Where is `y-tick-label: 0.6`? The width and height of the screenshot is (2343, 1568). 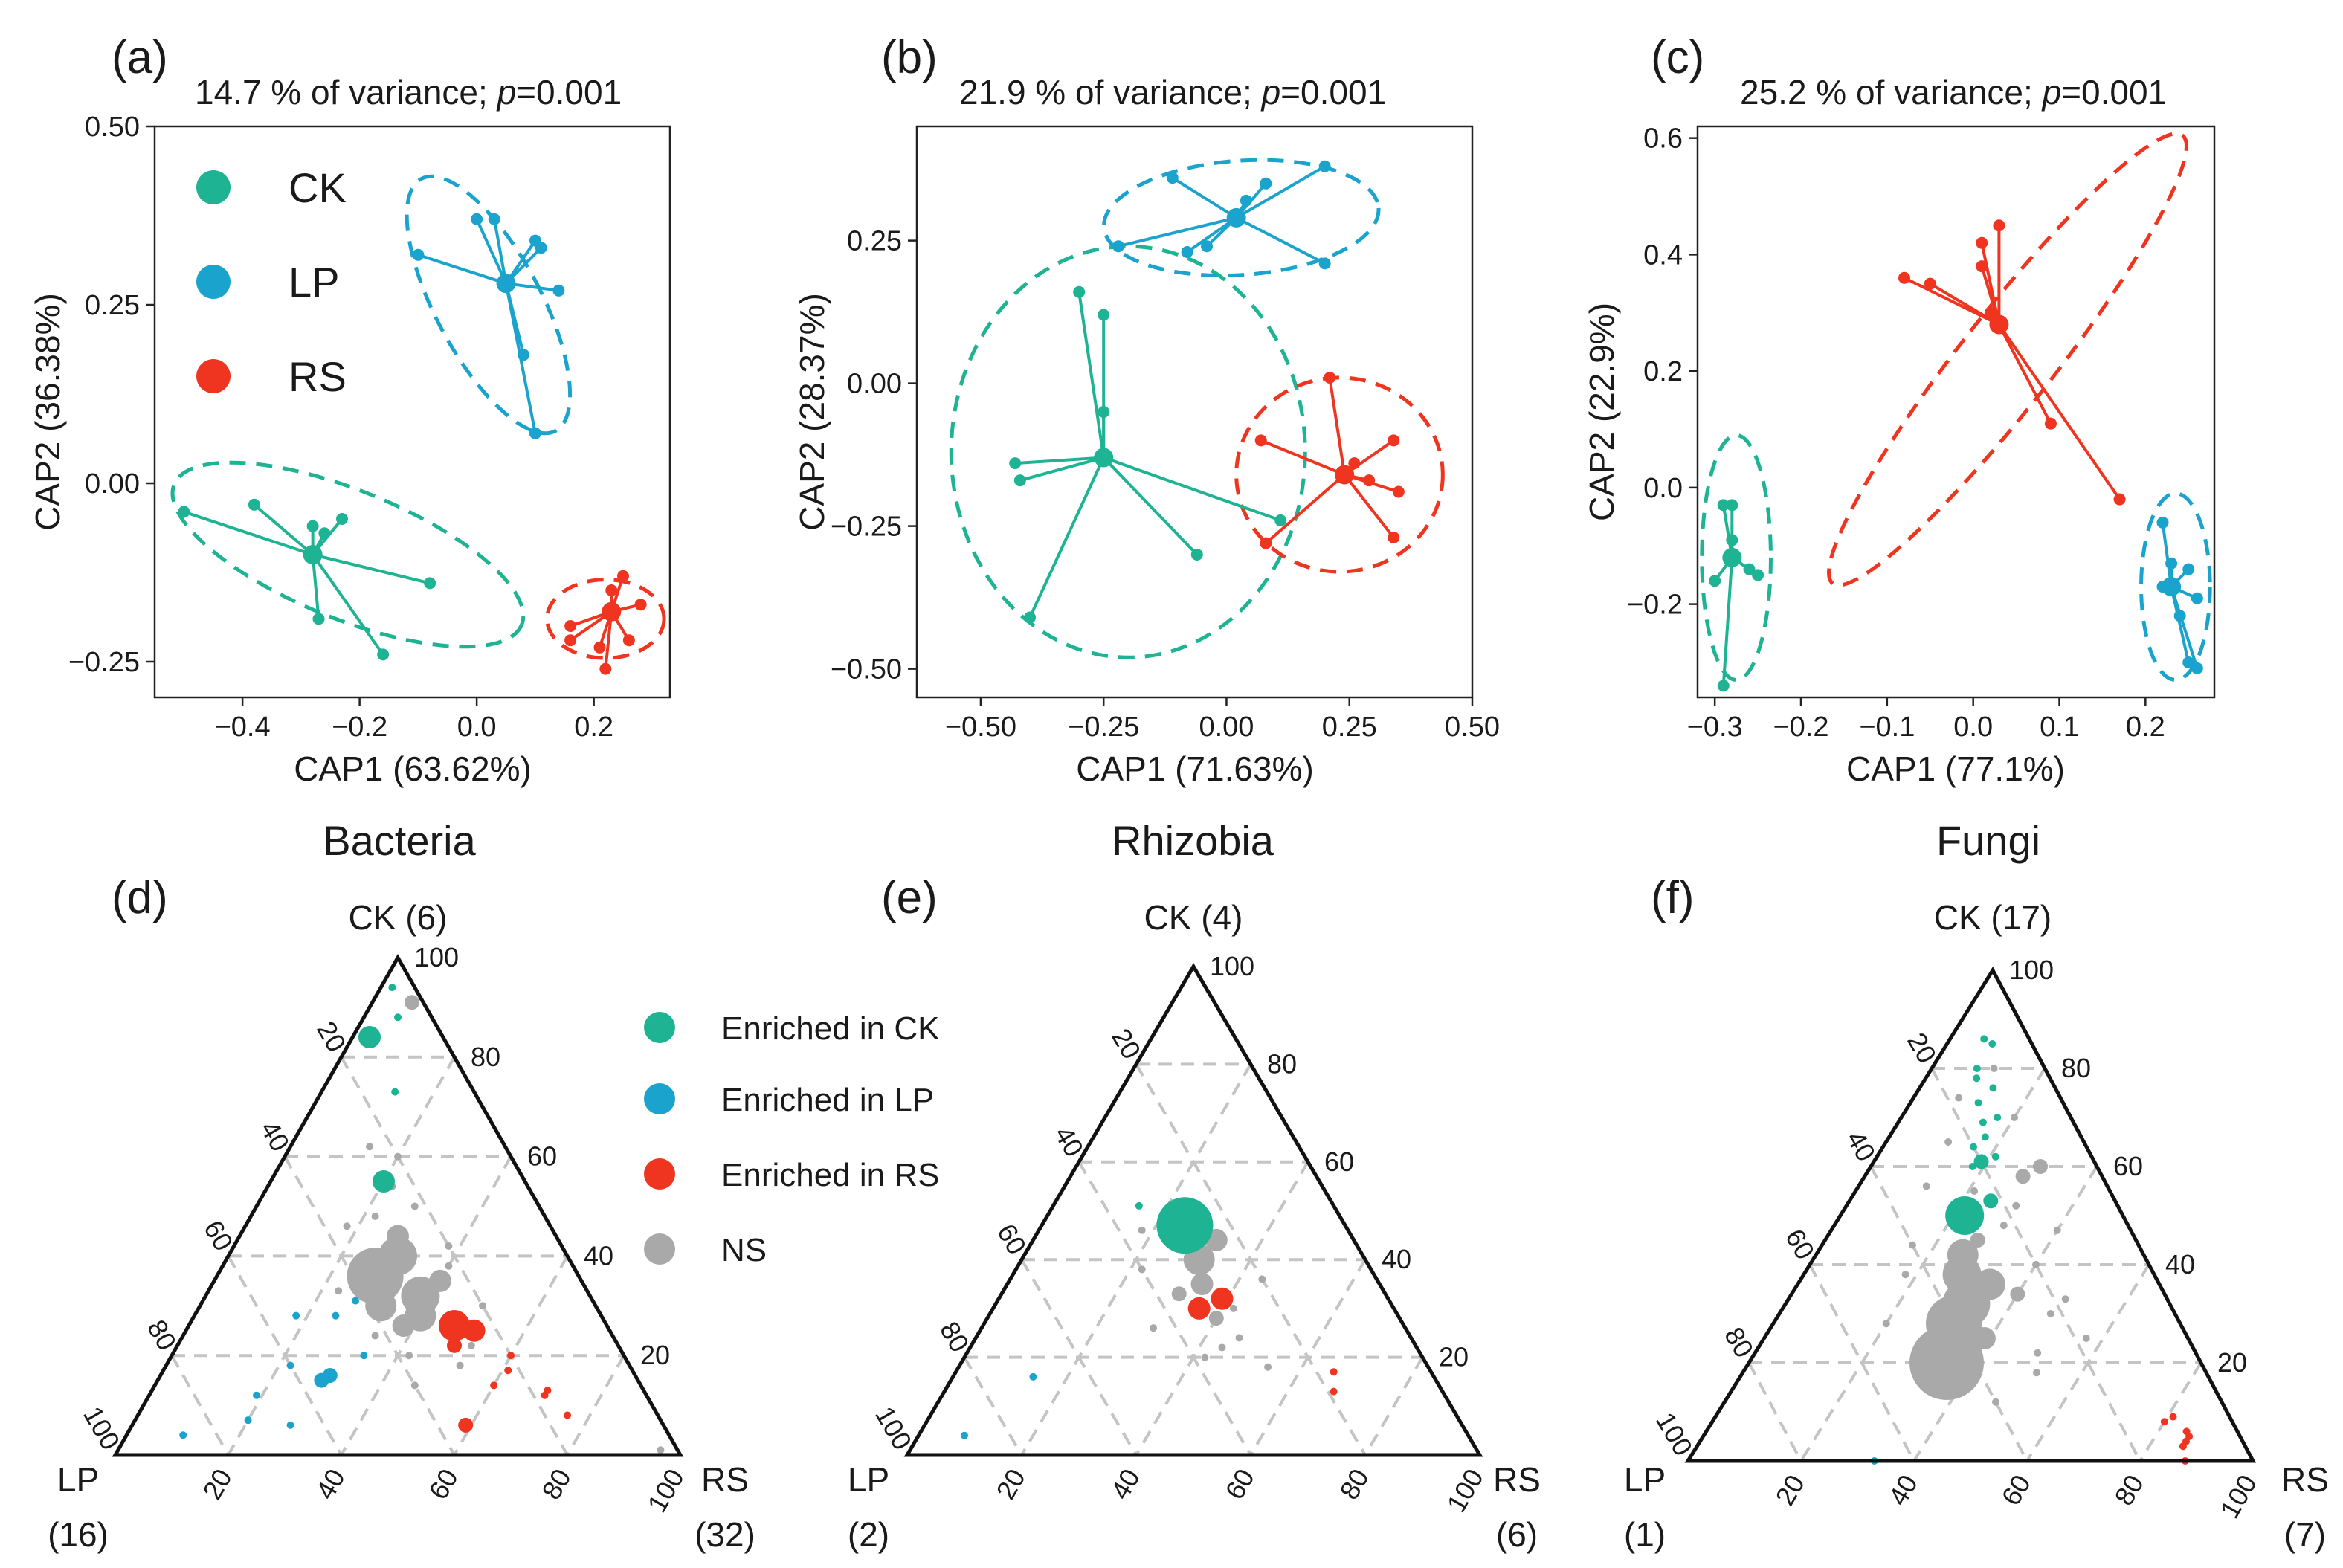
y-tick-label: 0.6 is located at coordinates (1663, 139).